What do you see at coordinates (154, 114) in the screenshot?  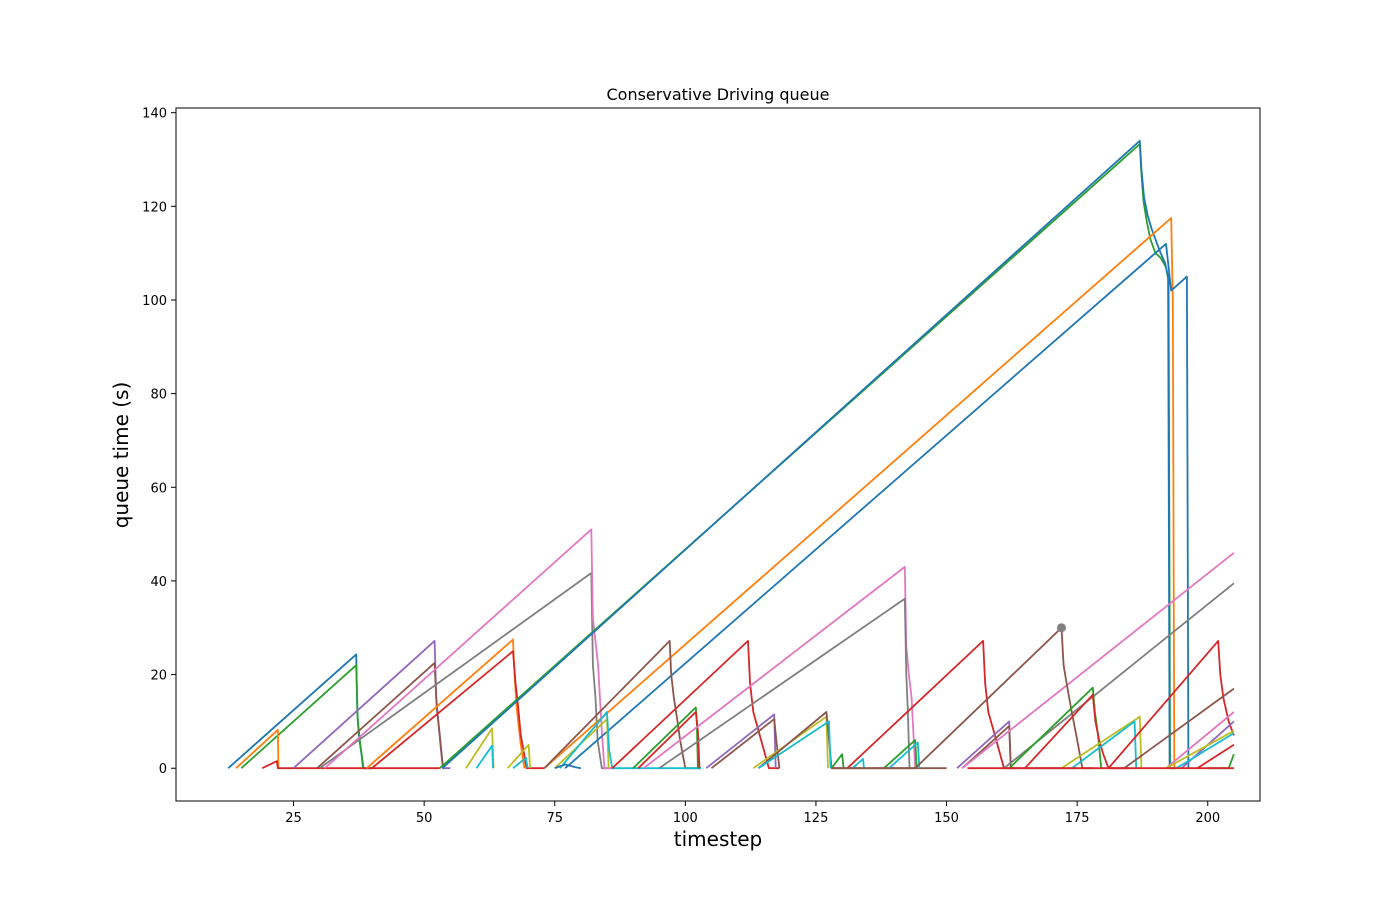 I see `y-tick-label: 140` at bounding box center [154, 114].